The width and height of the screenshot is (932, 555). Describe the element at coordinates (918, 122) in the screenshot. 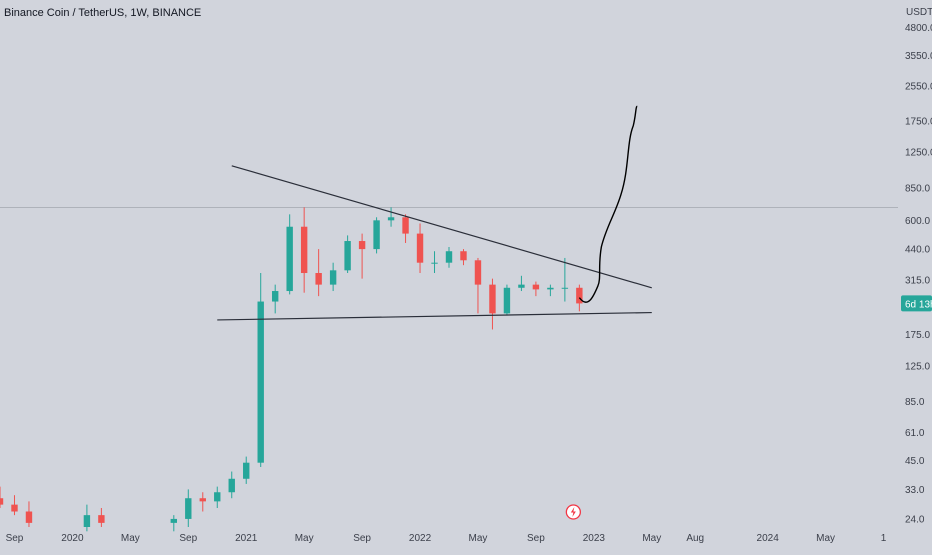

I see `price-axis-label: 1750.0` at that location.